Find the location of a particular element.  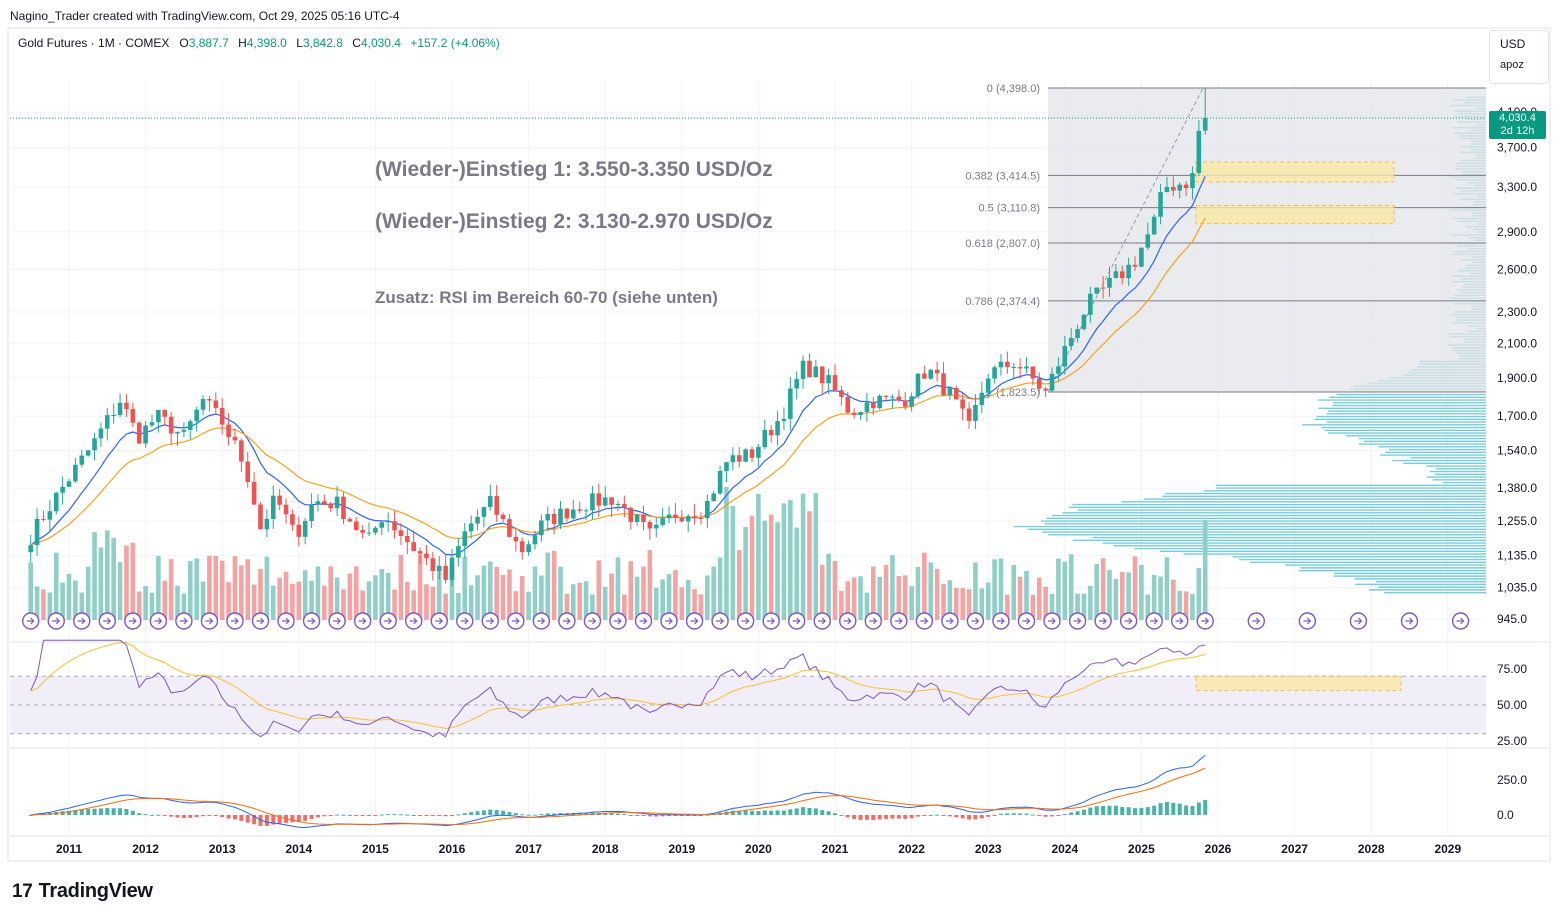

high-label: H is located at coordinates (242, 43).